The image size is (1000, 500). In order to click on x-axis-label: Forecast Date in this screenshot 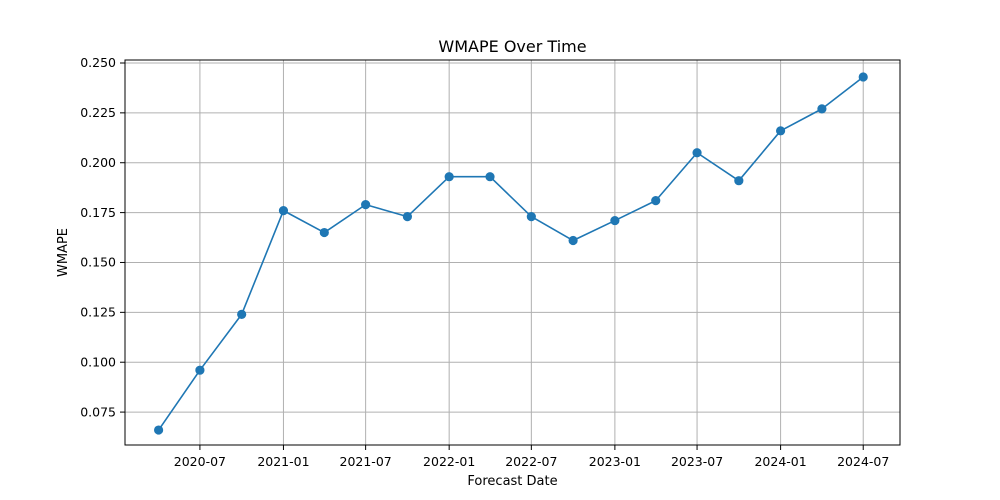, I will do `click(512, 481)`.